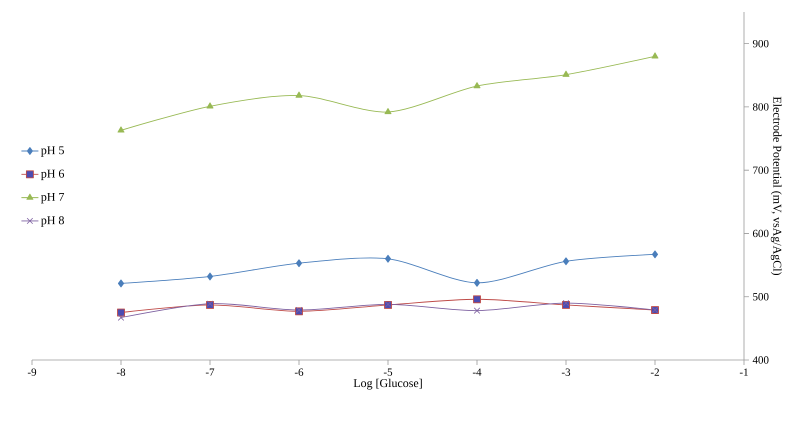 The width and height of the screenshot is (790, 421). Describe the element at coordinates (760, 234) in the screenshot. I see `y2-tick-label: 600` at that location.